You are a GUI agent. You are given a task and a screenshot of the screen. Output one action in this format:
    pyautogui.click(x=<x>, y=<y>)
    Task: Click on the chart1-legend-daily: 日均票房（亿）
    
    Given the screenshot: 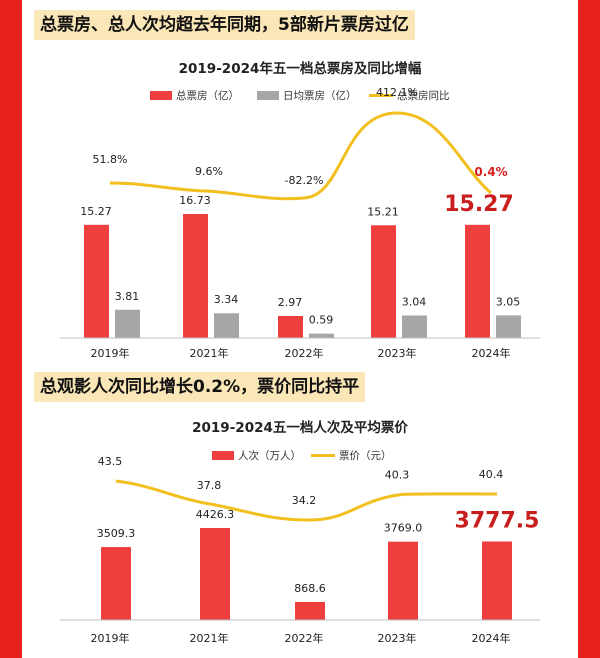 What is the action you would take?
    pyautogui.click(x=320, y=95)
    